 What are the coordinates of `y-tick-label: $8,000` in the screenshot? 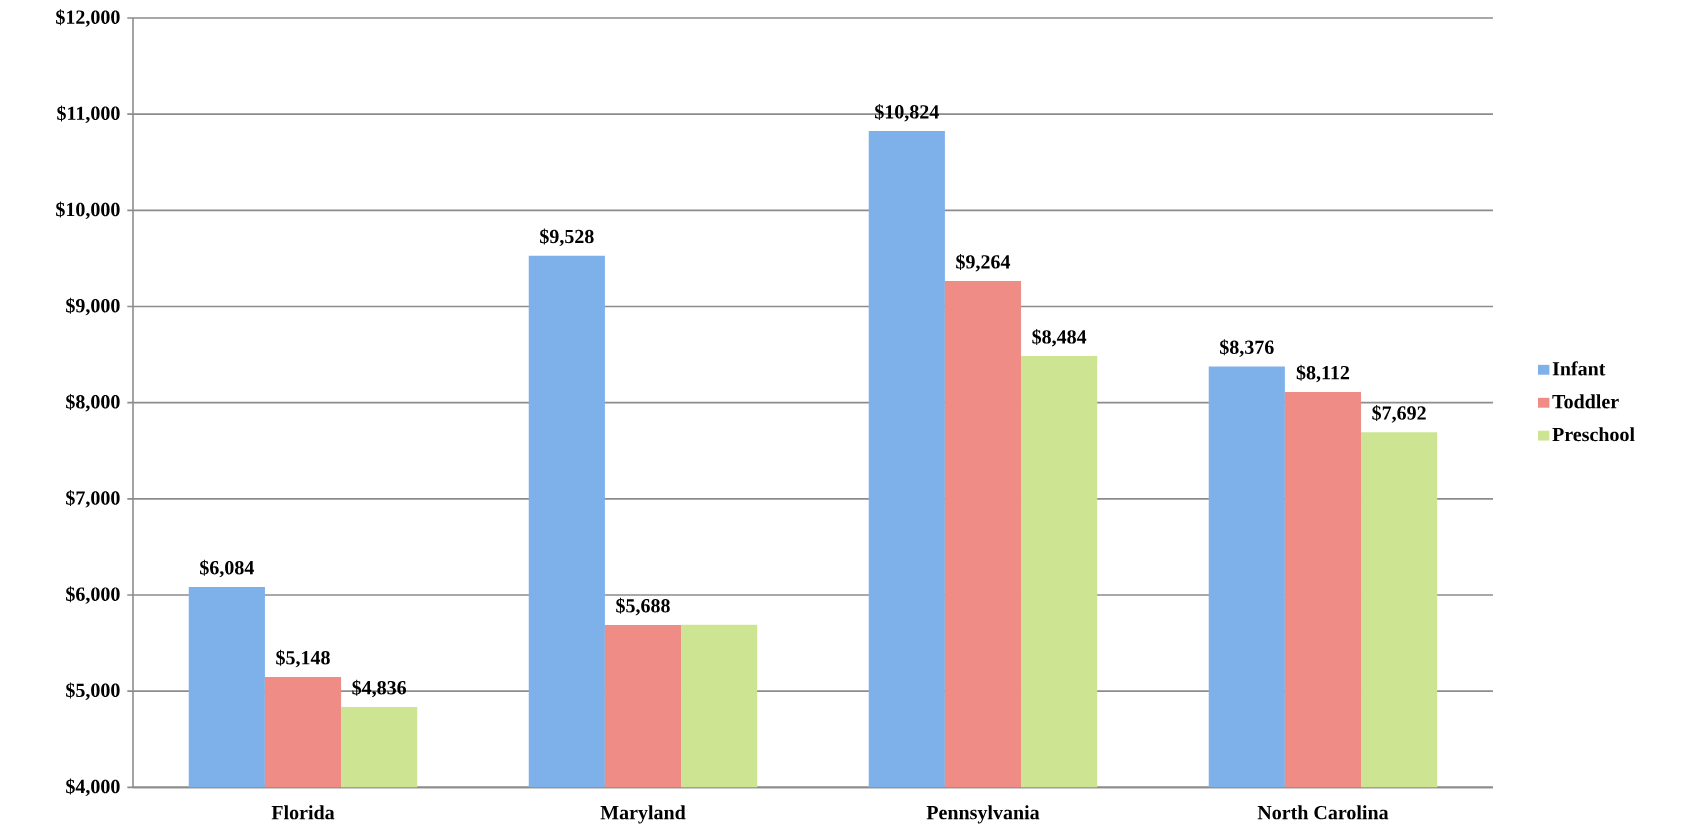 It's located at (93, 402).